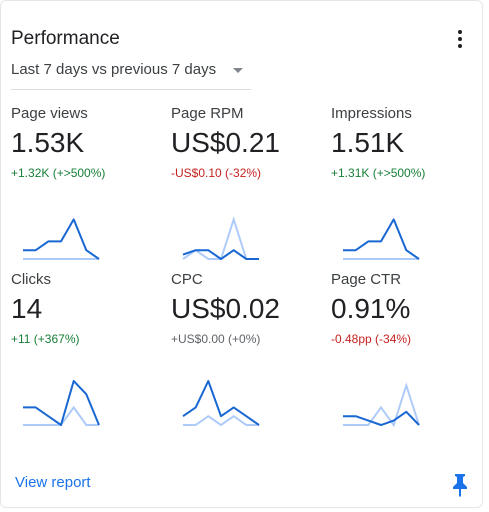  What do you see at coordinates (216, 173) in the screenshot?
I see `metric-delta: -US$0.10 (-32%)` at bounding box center [216, 173].